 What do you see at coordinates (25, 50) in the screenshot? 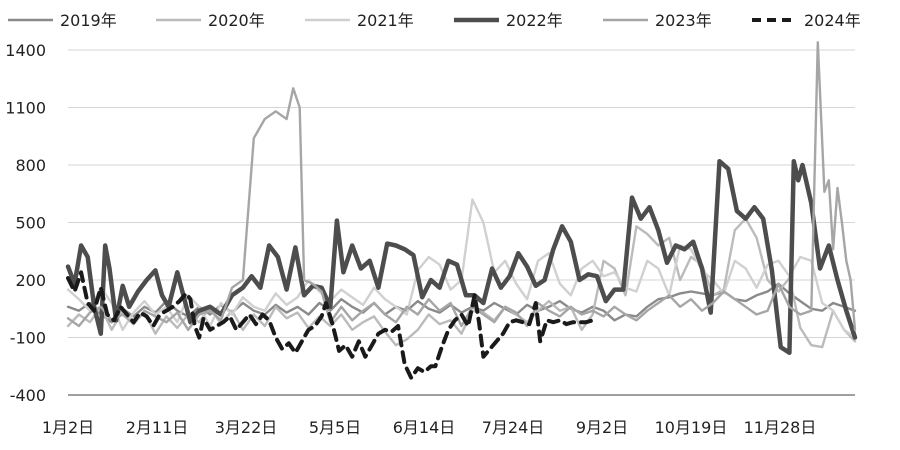
I see `y-tick-label: 1400` at bounding box center [25, 50].